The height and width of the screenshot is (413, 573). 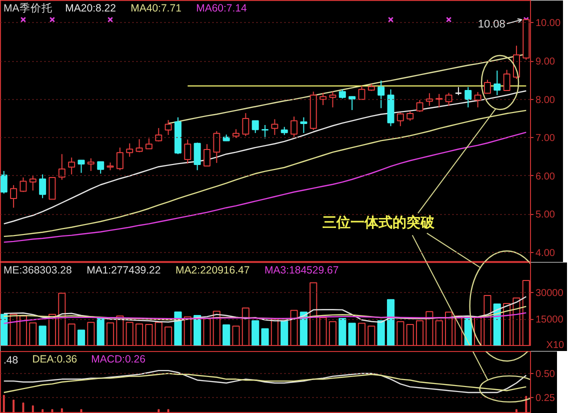 I want to click on text: MA20:8.22, so click(x=90, y=8).